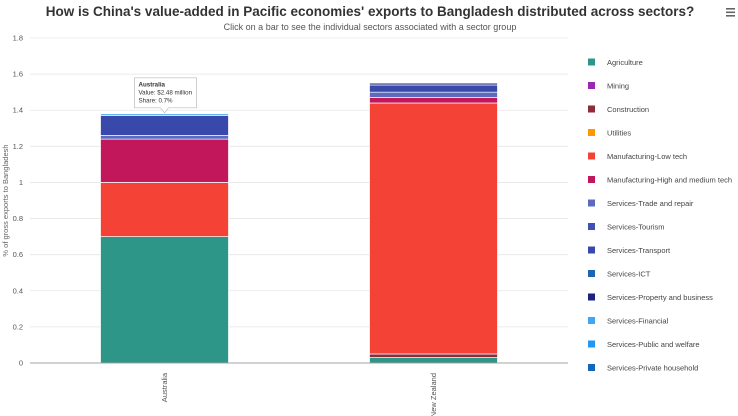 The image size is (738, 416). I want to click on legend-label: Services-Private household, so click(652, 367).